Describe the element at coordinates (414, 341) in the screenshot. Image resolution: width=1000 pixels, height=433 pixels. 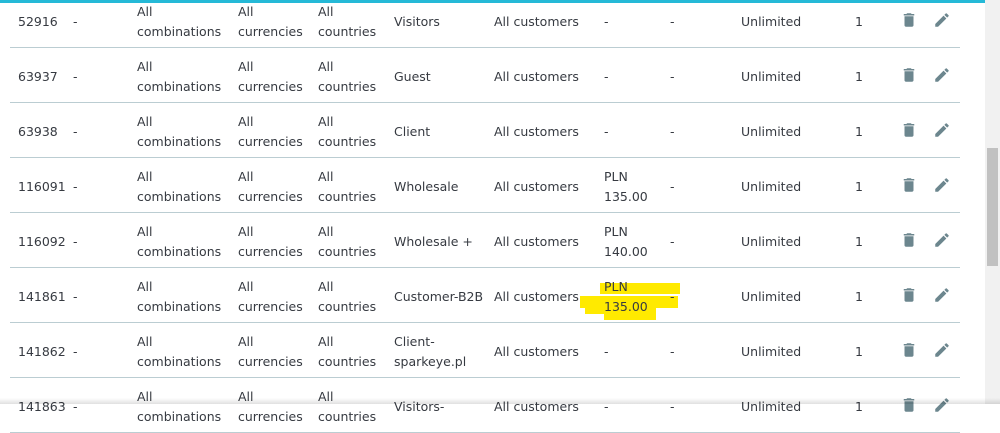
I see `group-cell-line: Client-` at that location.